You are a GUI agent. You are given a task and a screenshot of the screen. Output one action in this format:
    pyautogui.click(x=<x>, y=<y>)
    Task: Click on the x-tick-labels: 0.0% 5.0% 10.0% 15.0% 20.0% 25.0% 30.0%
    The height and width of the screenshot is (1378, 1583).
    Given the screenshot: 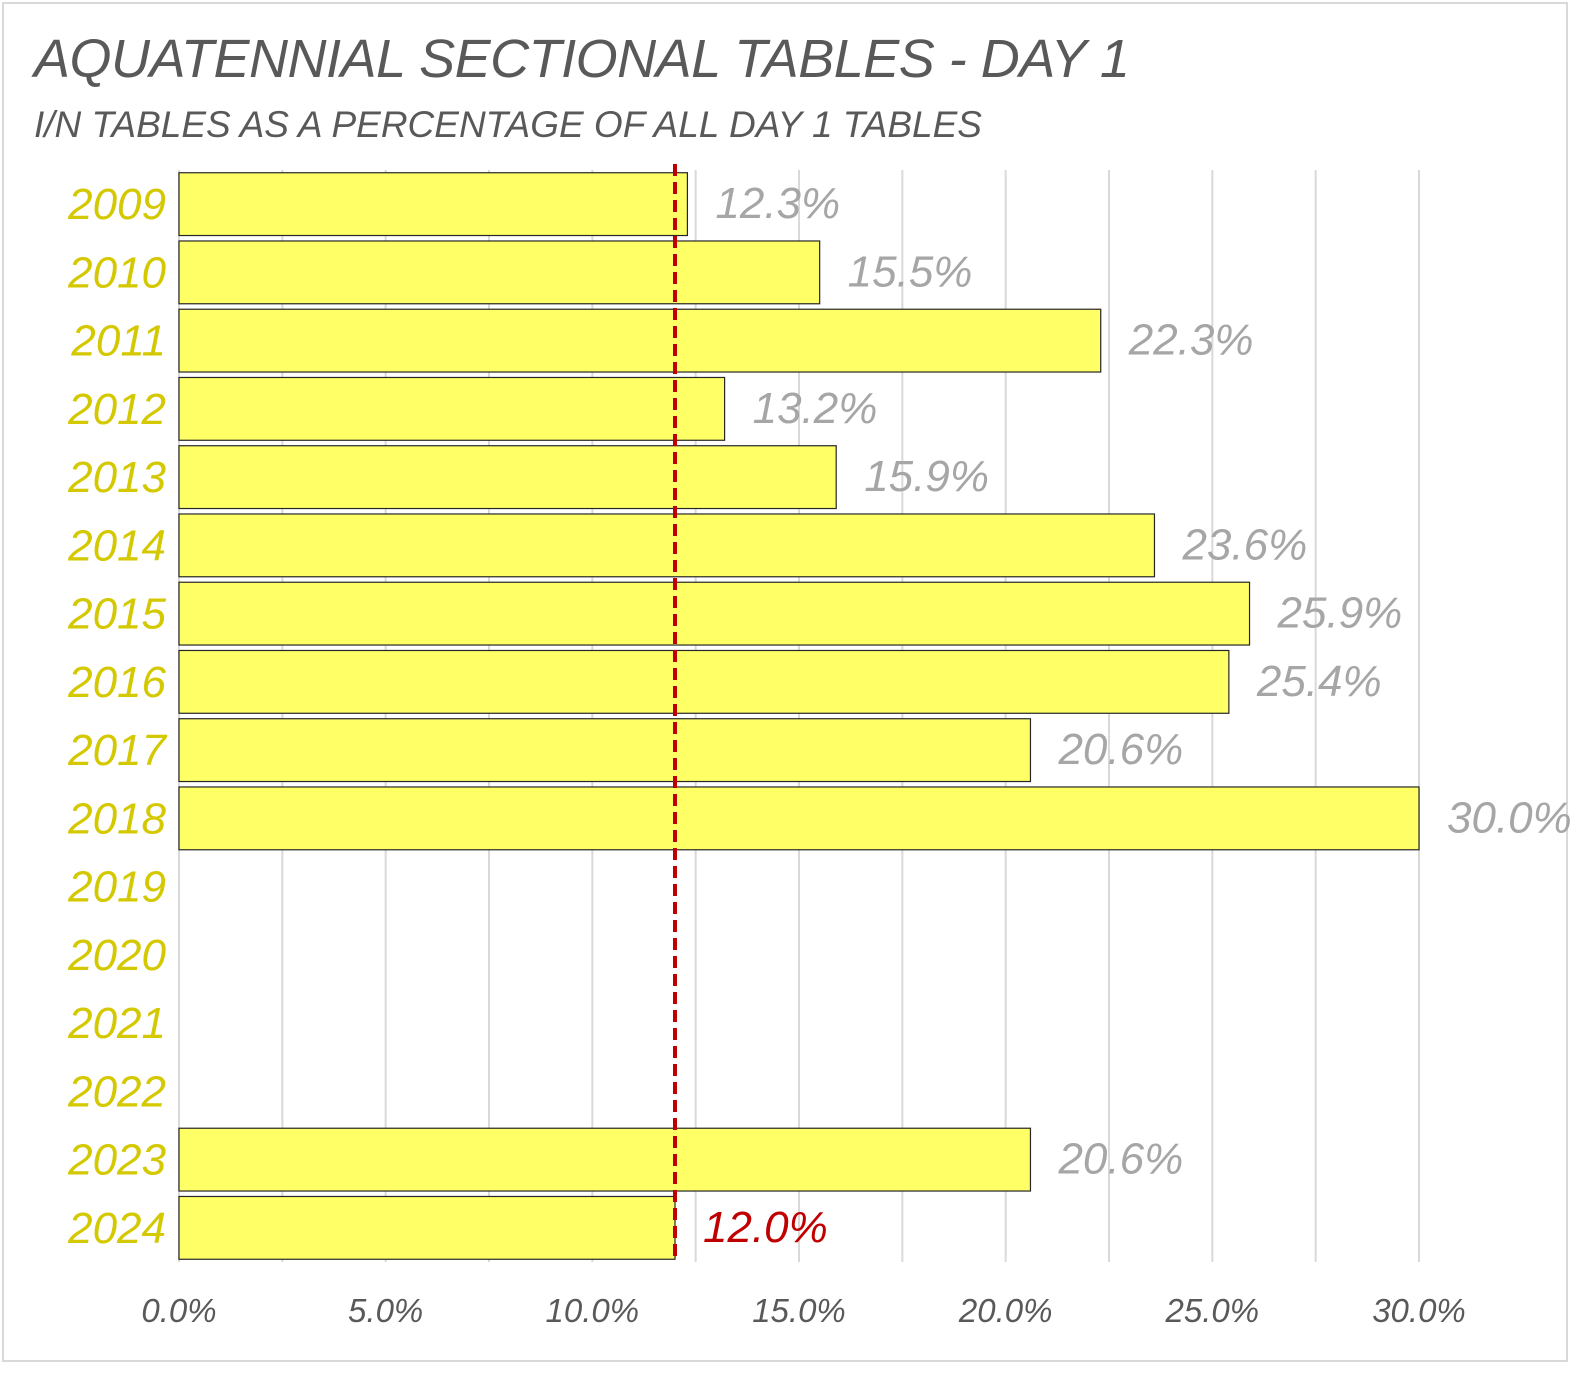 What is the action you would take?
    pyautogui.click(x=803, y=1310)
    